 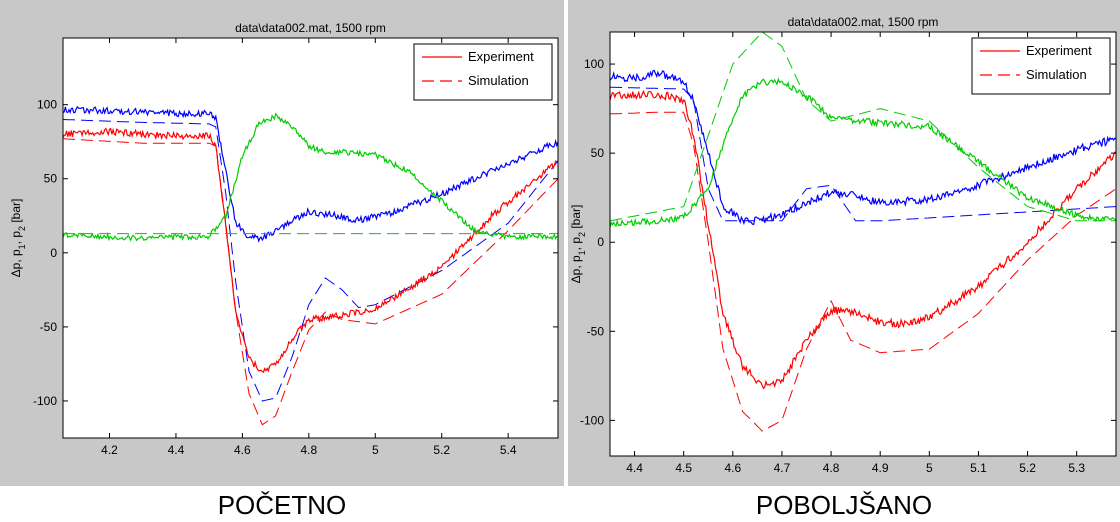 I want to click on x-tick-label: 4.2, so click(x=109, y=450).